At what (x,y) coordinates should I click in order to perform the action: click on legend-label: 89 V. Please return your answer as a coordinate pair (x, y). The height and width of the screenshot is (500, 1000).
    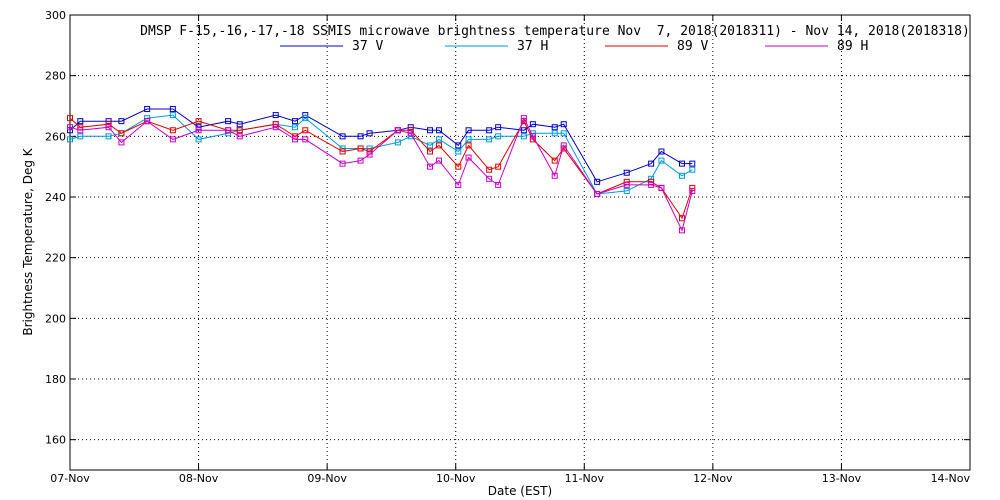
    Looking at the image, I should click on (692, 46).